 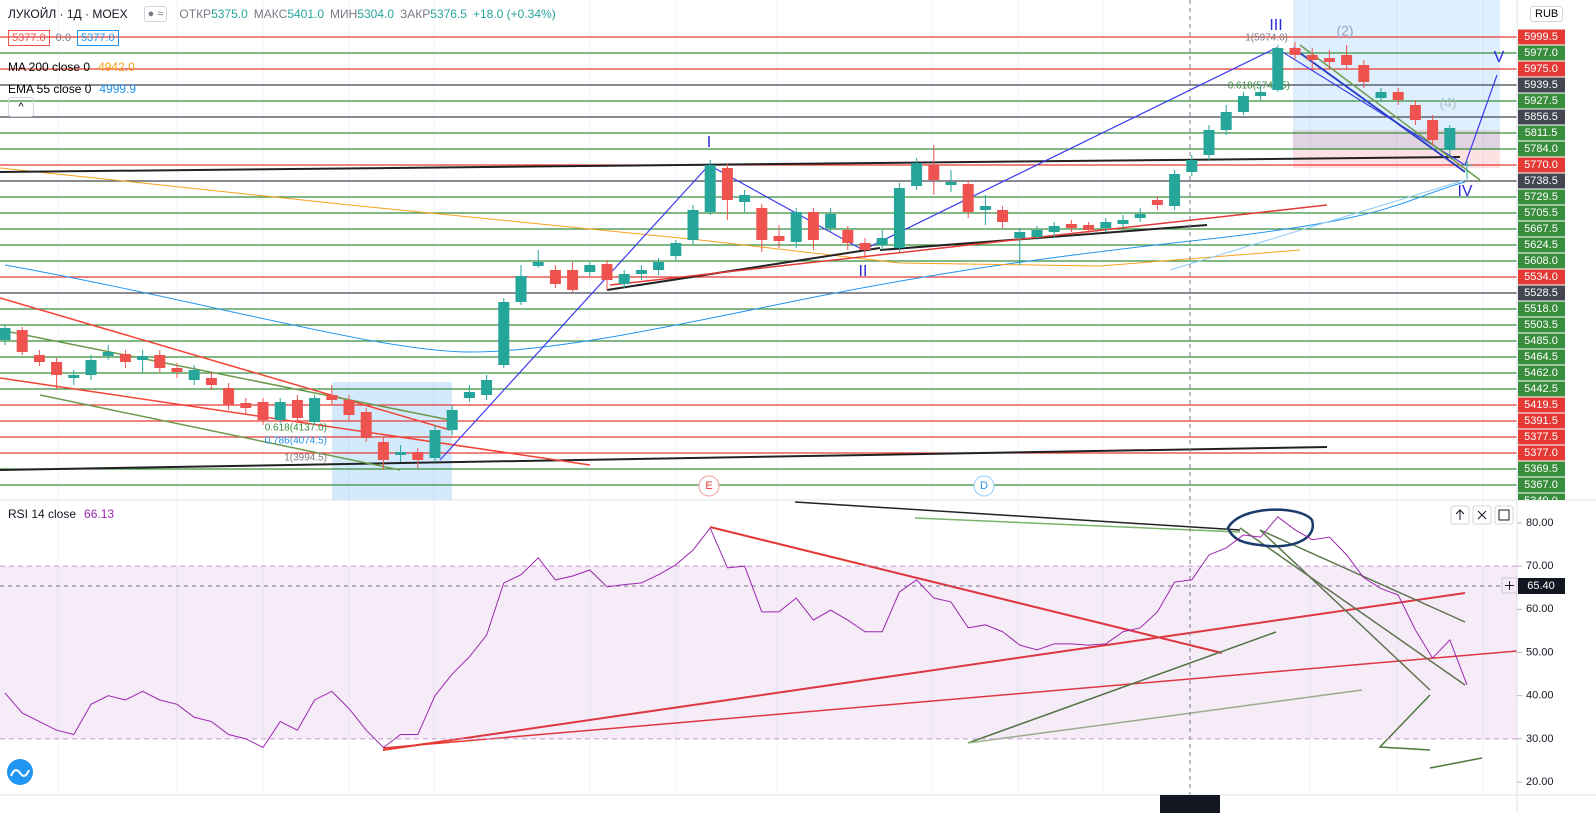 What do you see at coordinates (708, 486) in the screenshot?
I see `marker-label: E` at bounding box center [708, 486].